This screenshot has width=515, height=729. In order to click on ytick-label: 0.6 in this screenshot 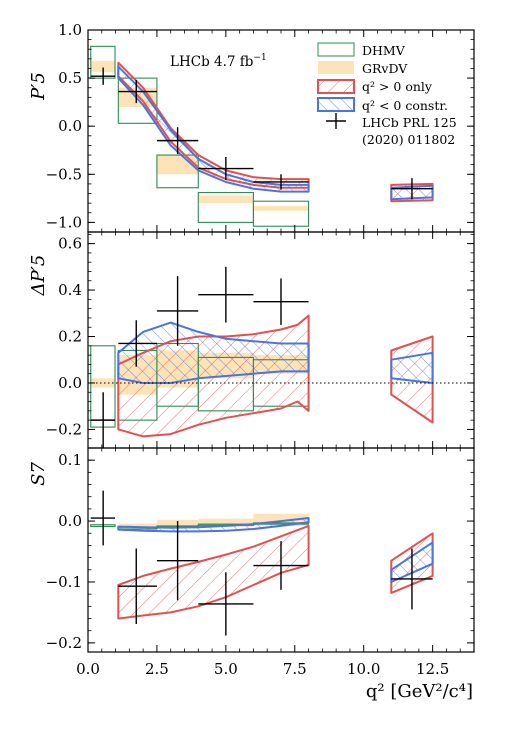, I will do `click(70, 244)`.